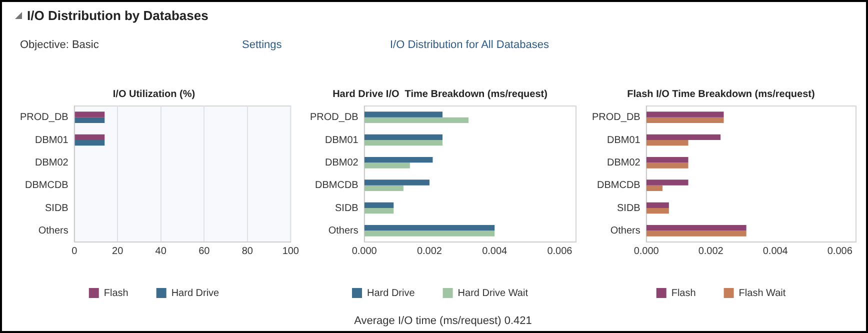  I want to click on x-tick-label: 0, so click(75, 251).